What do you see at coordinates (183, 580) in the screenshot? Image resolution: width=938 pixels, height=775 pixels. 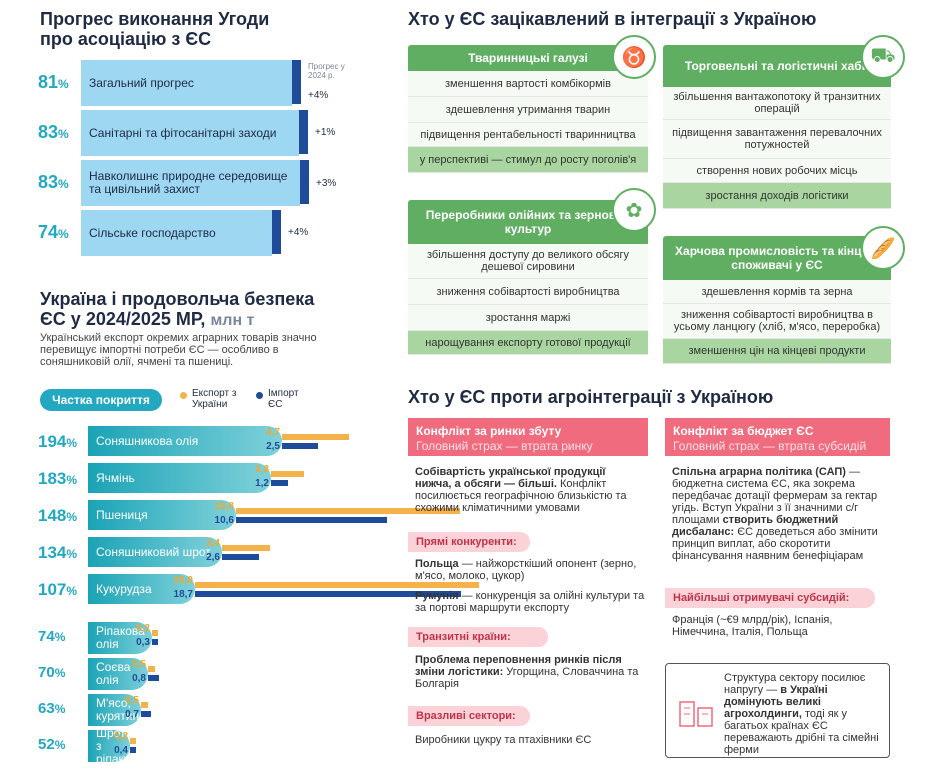 I see `export-label: 20,0` at bounding box center [183, 580].